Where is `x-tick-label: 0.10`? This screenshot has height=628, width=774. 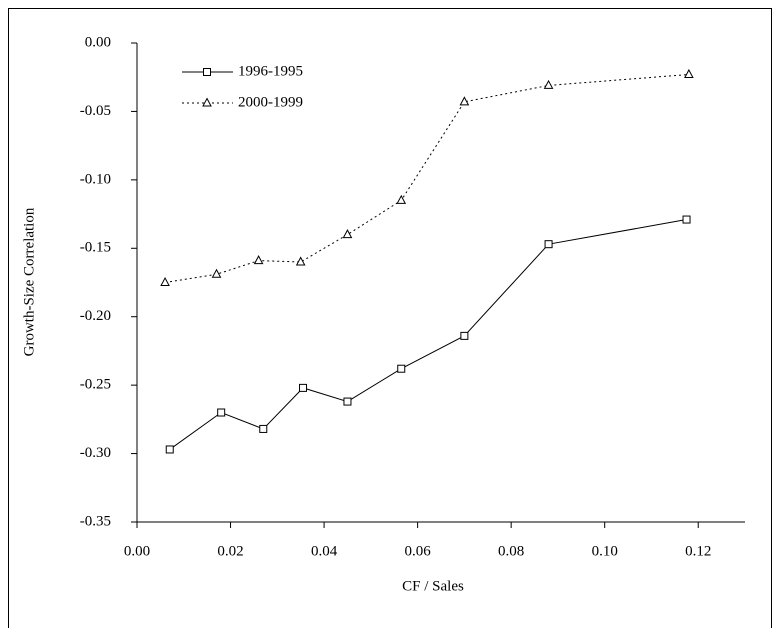 x-tick-label: 0.10 is located at coordinates (605, 551).